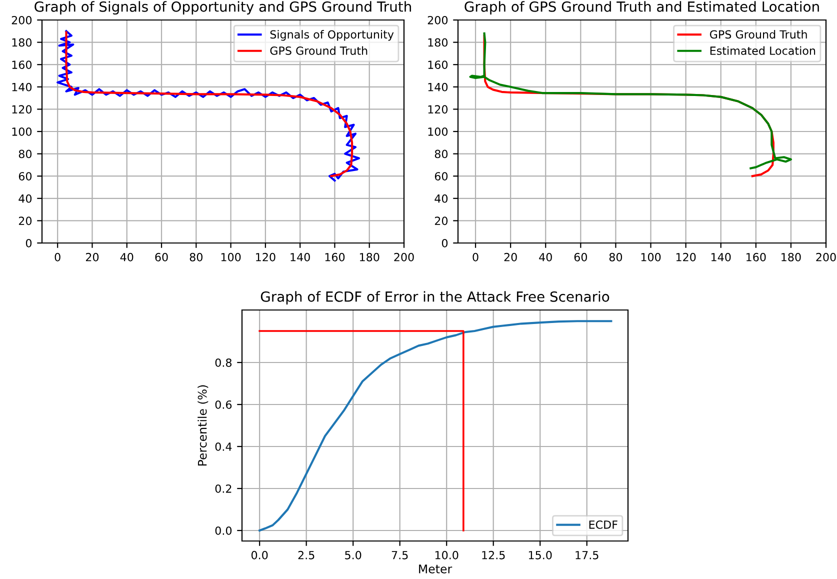  Describe the element at coordinates (223, 446) in the screenshot. I see `y-tick-label: 0.4` at that location.